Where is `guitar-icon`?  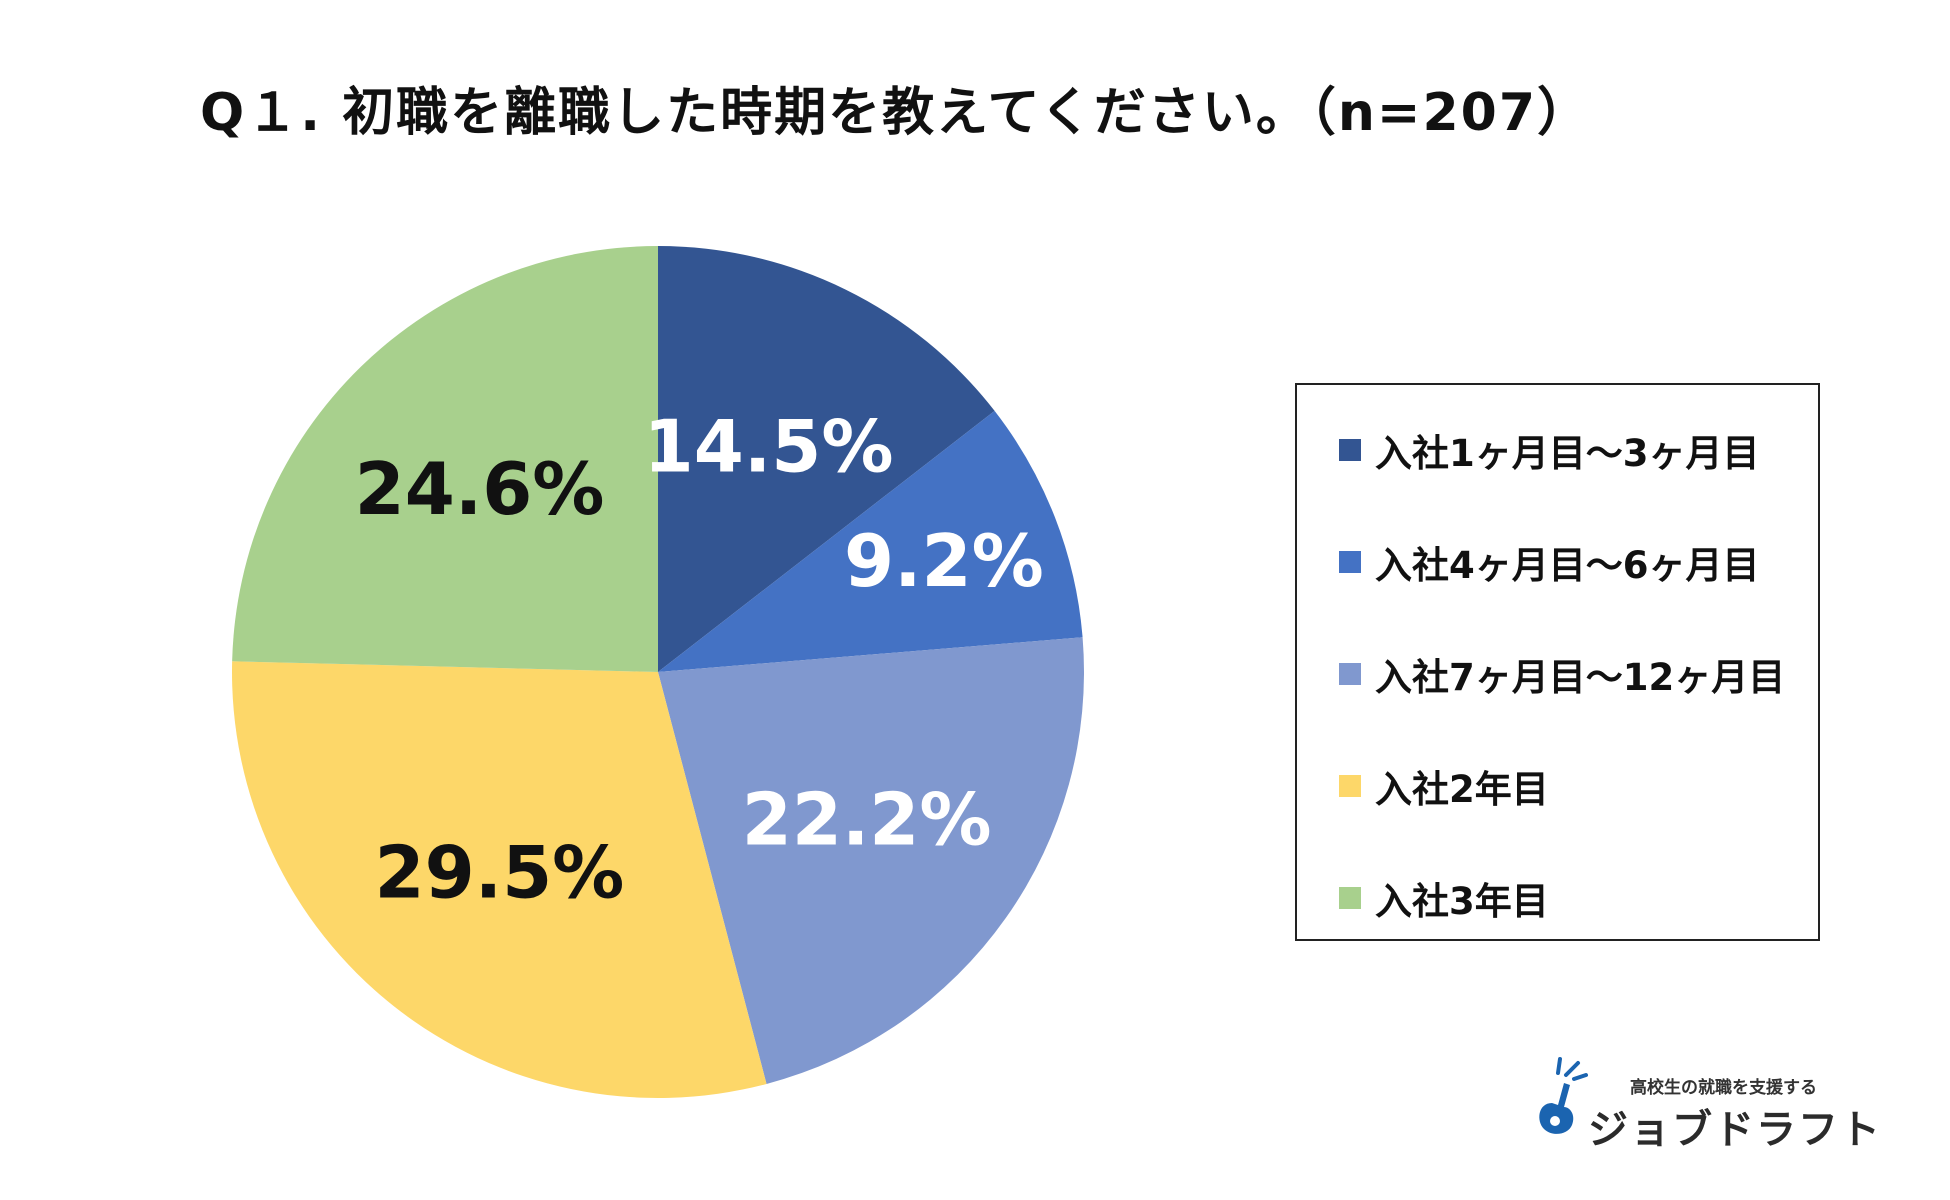 guitar-icon is located at coordinates (1563, 1095).